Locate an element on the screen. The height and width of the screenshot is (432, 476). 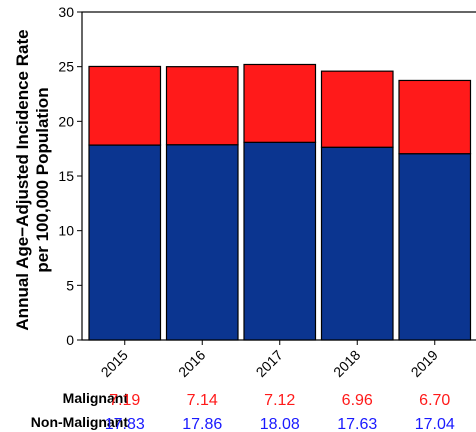
bar-non-malignant-2018 is located at coordinates (357, 243).